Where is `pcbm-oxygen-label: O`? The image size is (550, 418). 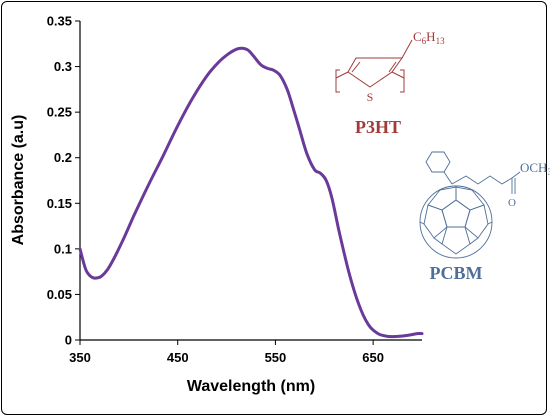
pcbm-oxygen-label: O is located at coordinates (512, 203).